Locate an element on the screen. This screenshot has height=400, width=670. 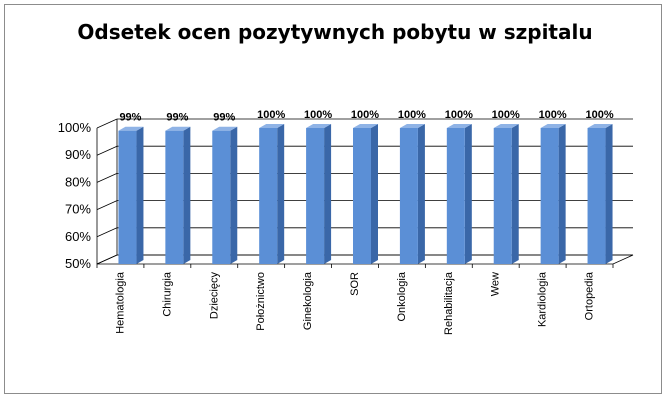
x-tick-label: Ortopedia is located at coordinates (590, 295).